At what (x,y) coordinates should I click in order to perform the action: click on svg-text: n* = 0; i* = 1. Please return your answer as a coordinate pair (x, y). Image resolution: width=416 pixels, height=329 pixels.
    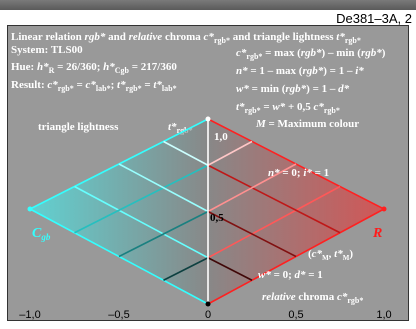
    Looking at the image, I should click on (298, 173).